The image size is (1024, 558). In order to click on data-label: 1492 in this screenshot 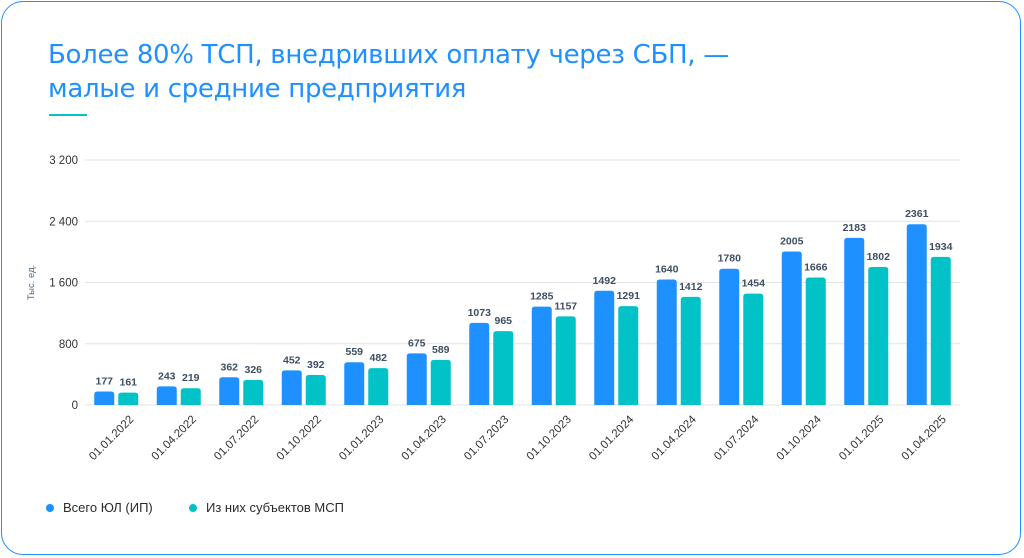, I will do `click(605, 281)`.